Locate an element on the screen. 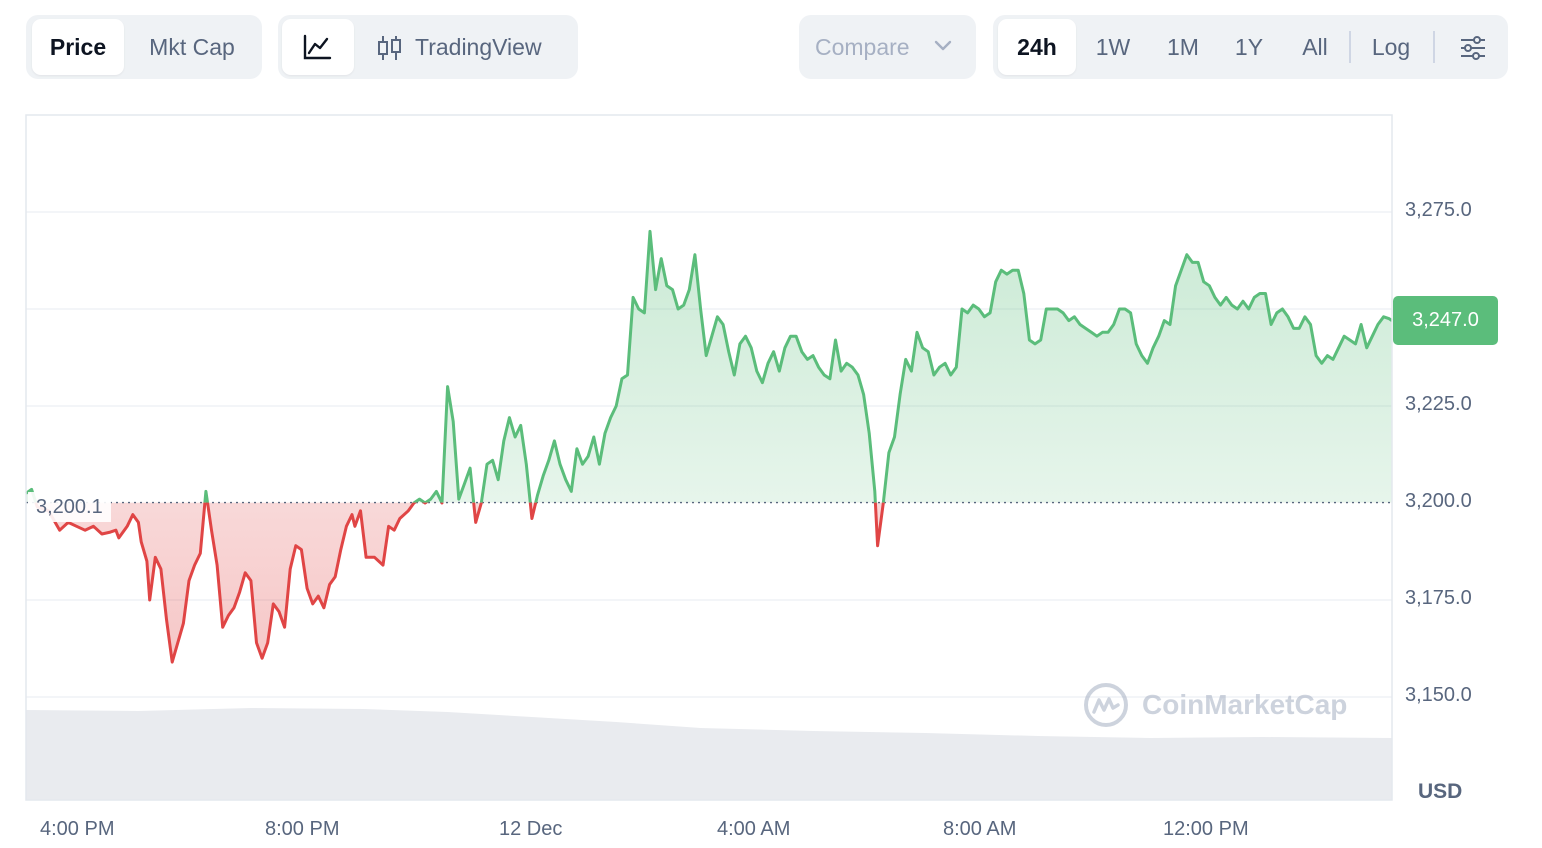 This screenshot has height=848, width=1542. x-tick-label: 8:00 PM is located at coordinates (302, 829).